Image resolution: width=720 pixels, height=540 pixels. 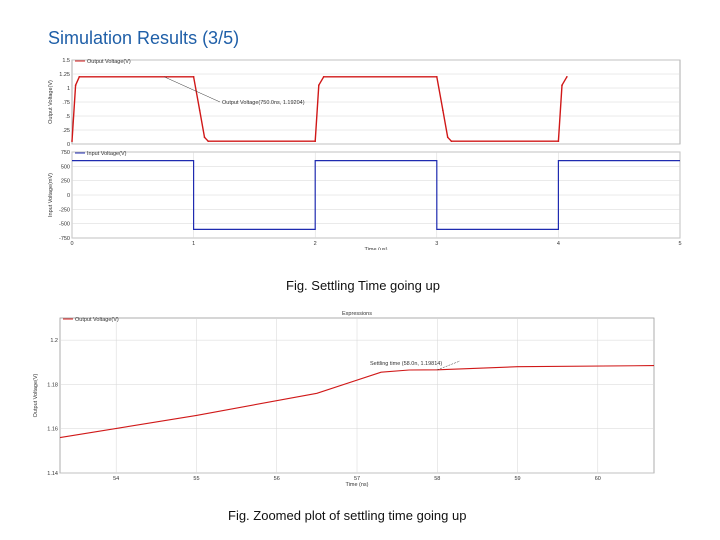 What do you see at coordinates (67, 117) in the screenshot?
I see `y-tick-label: .5` at bounding box center [67, 117].